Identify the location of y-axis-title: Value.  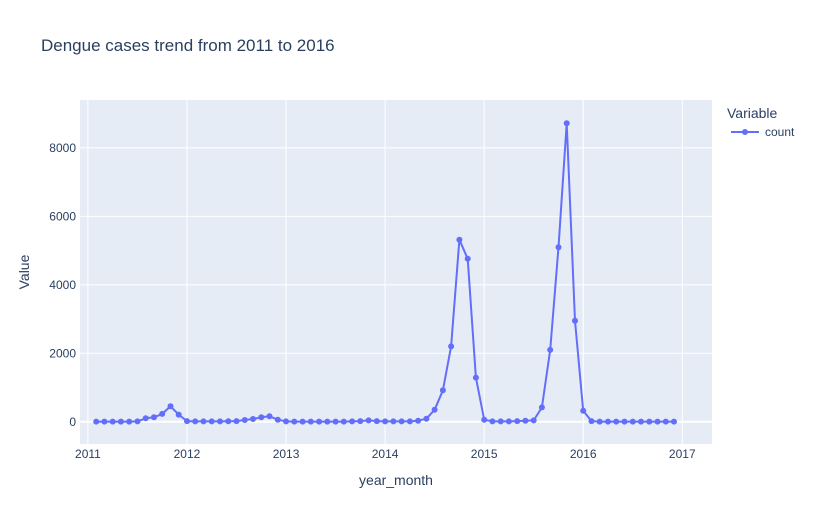
(24, 271).